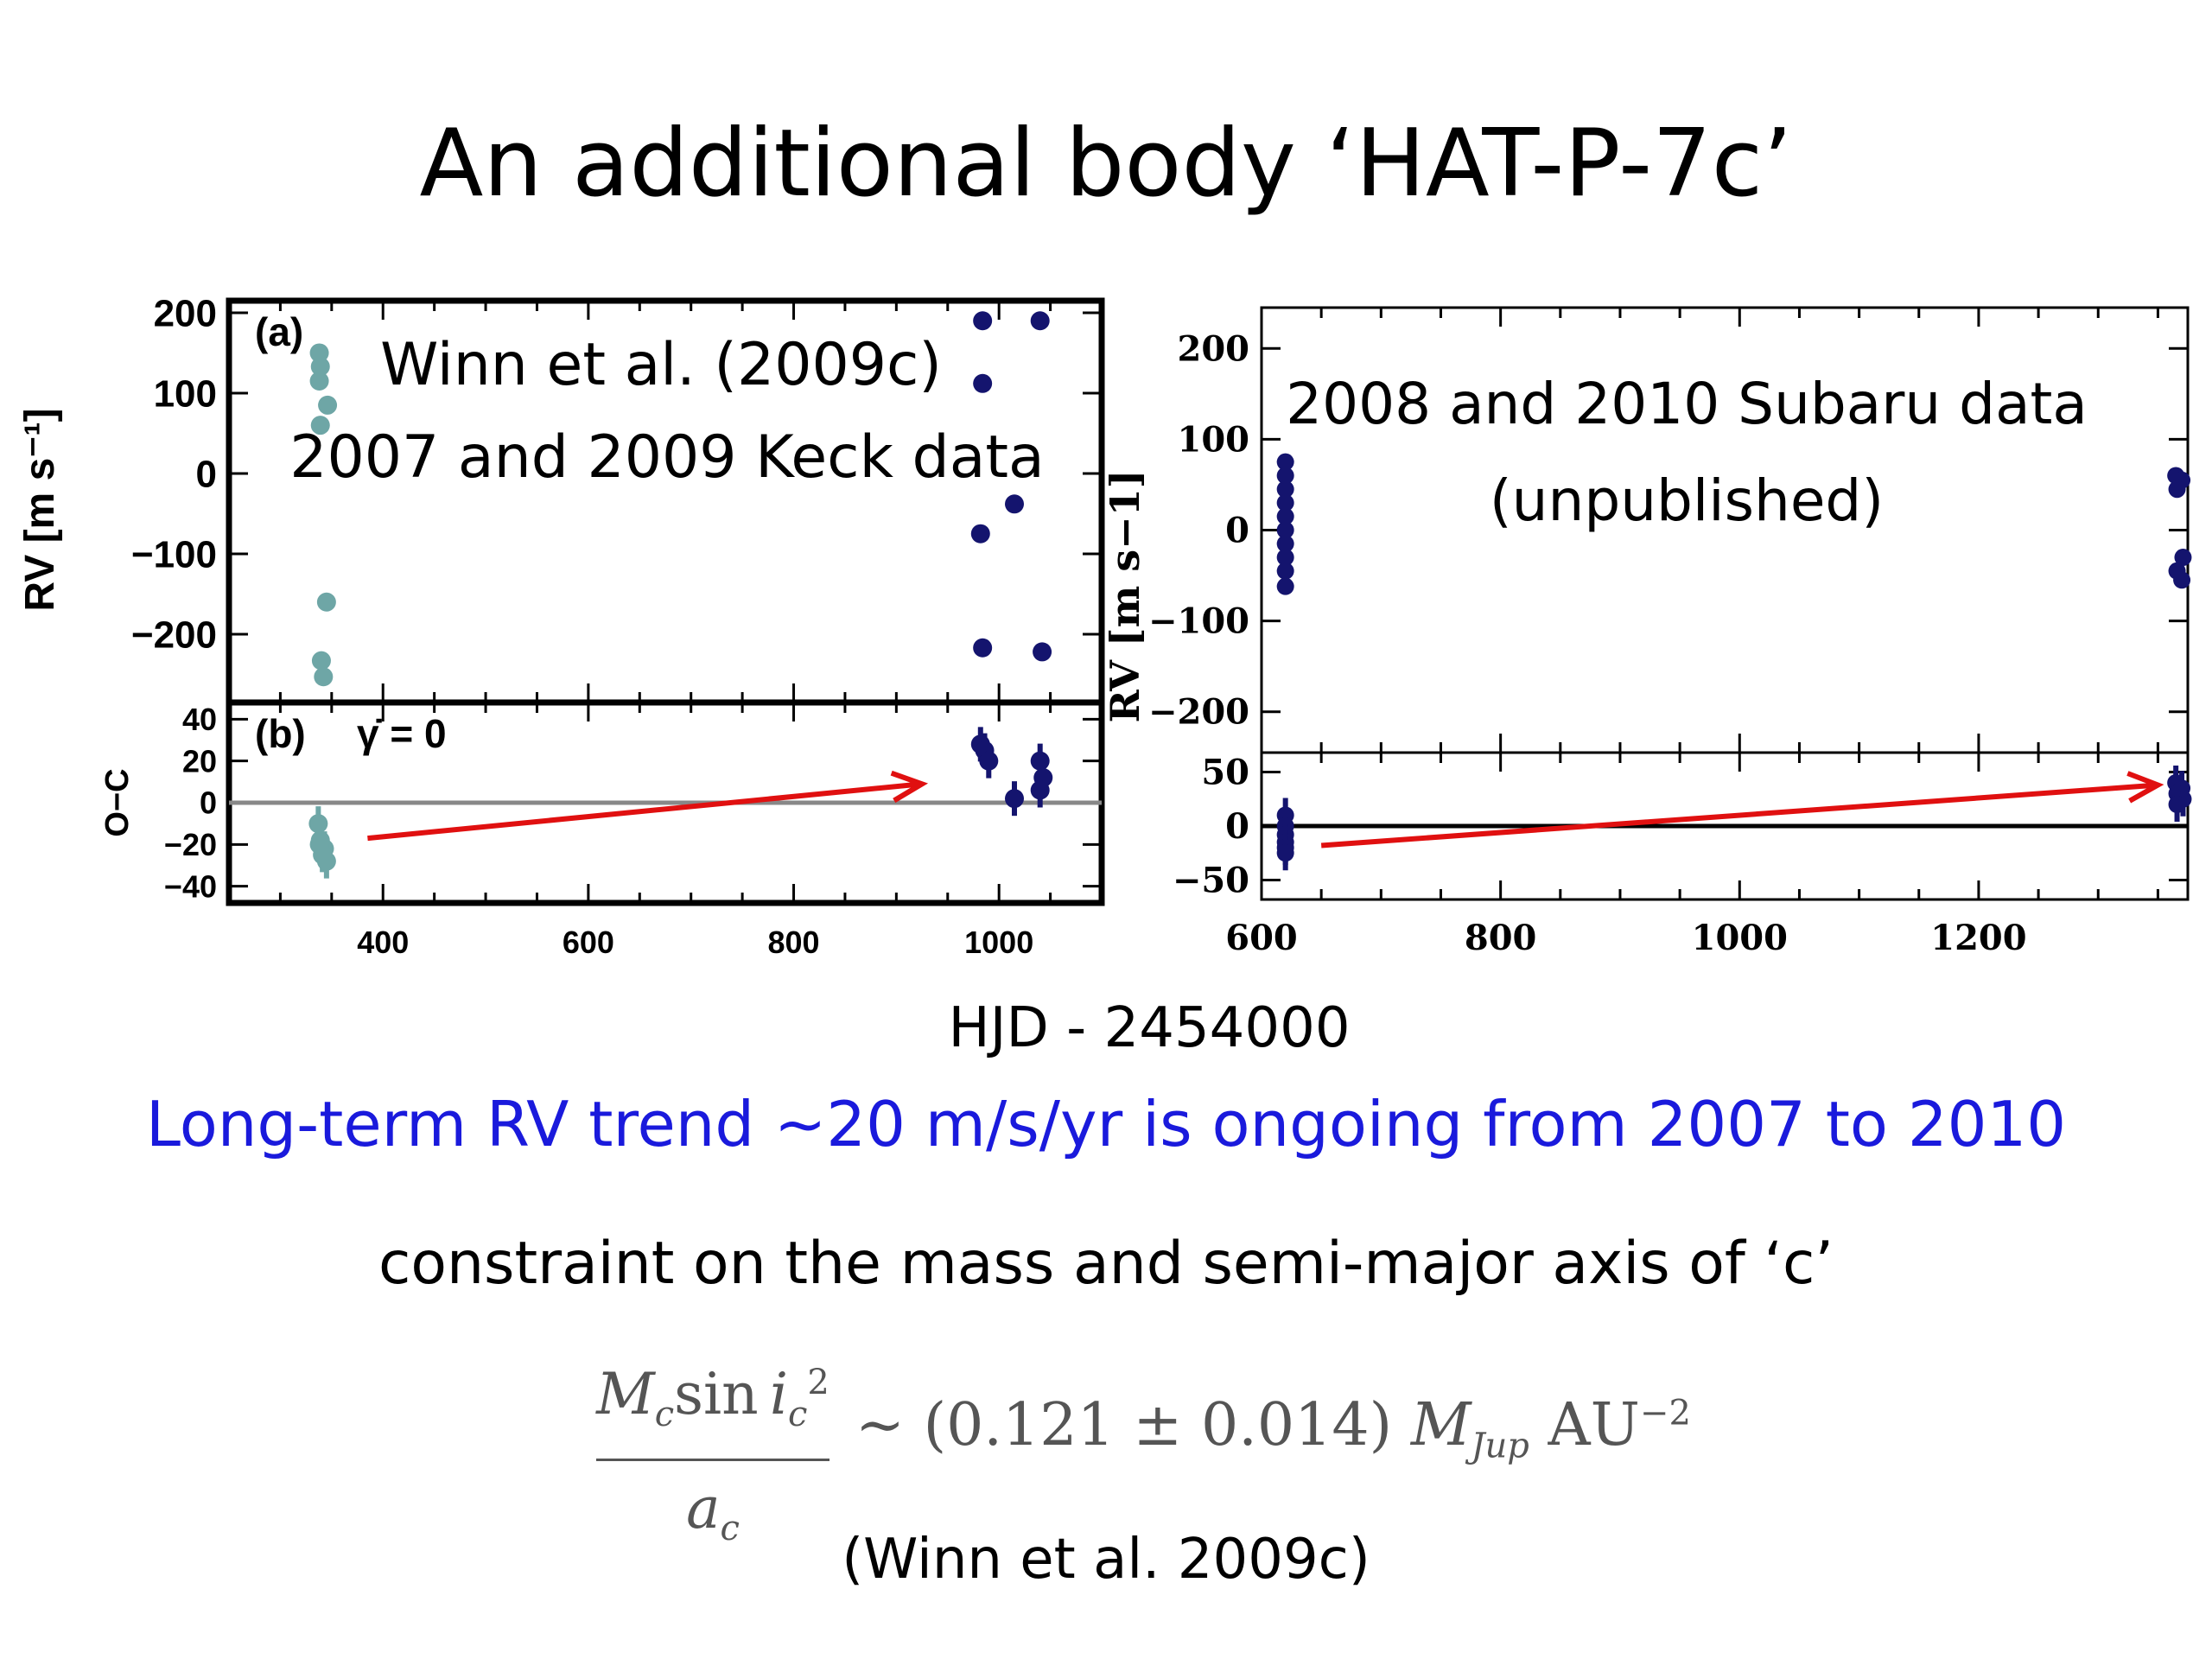 Image resolution: width=2212 pixels, height=1659 pixels. What do you see at coordinates (383, 942) in the screenshot?
I see `x-tick-label: 400` at bounding box center [383, 942].